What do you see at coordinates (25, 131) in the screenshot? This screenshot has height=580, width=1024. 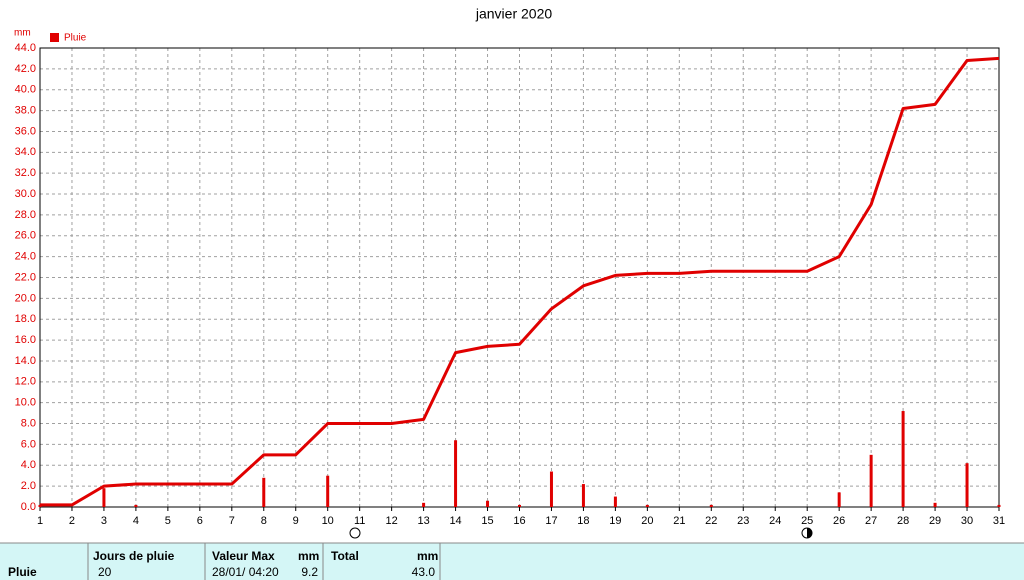 I see `y-tick-label: 36.0` at bounding box center [25, 131].